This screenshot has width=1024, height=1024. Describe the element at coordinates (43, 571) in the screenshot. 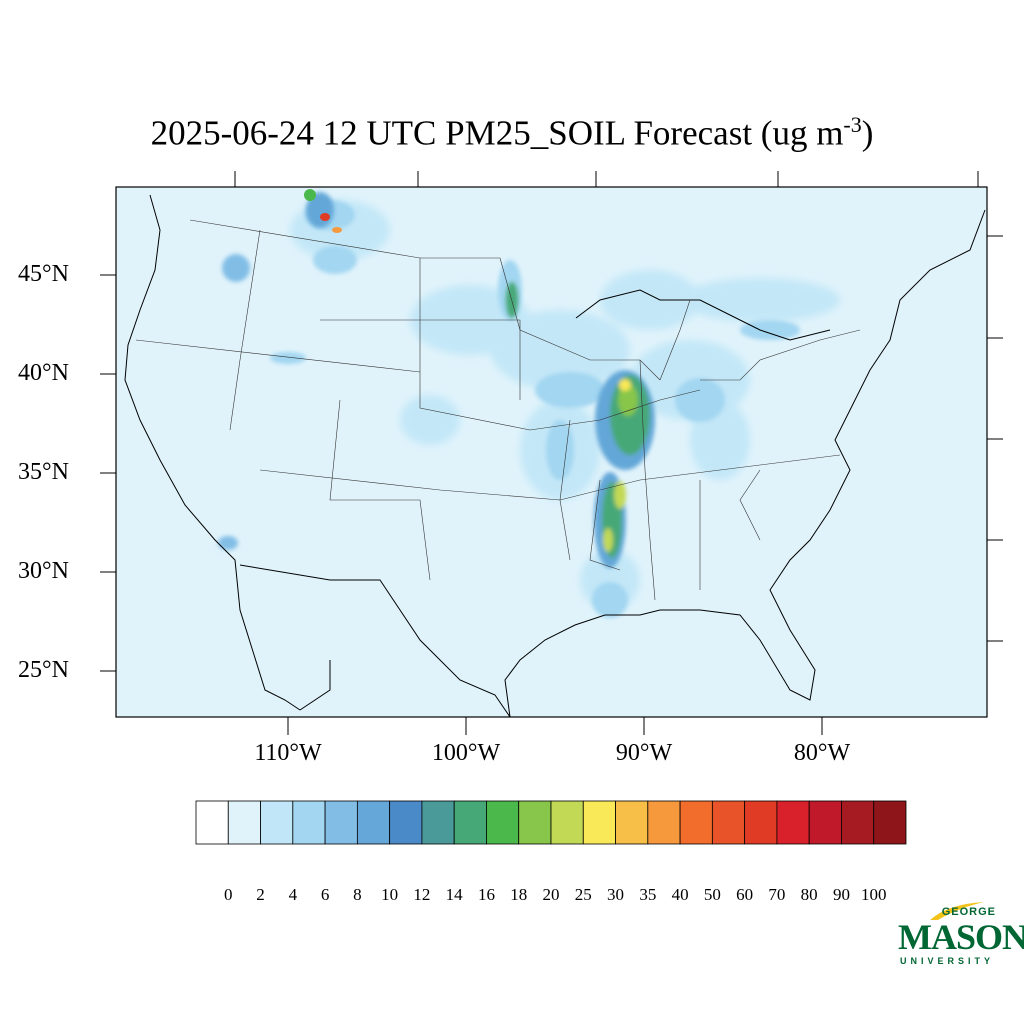

I see `lat-label-30: 30°N` at that location.